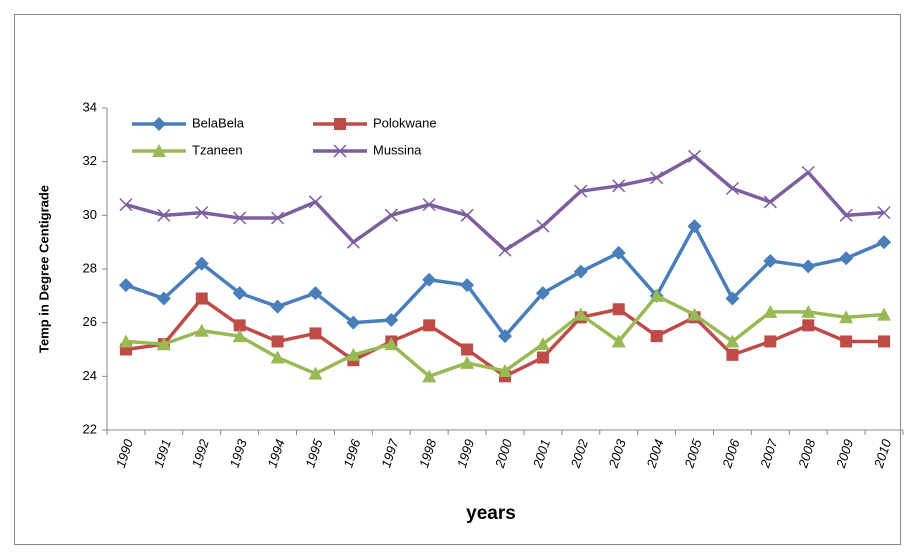 This screenshot has height=559, width=912. I want to click on y-tick-label: 22, so click(90, 428).